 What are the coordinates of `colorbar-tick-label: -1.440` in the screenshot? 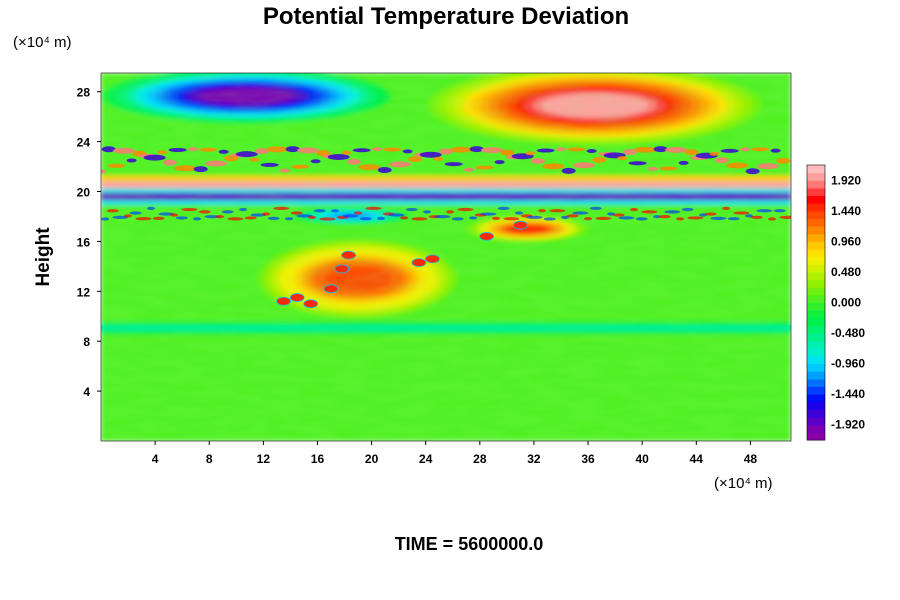 It's located at (848, 394).